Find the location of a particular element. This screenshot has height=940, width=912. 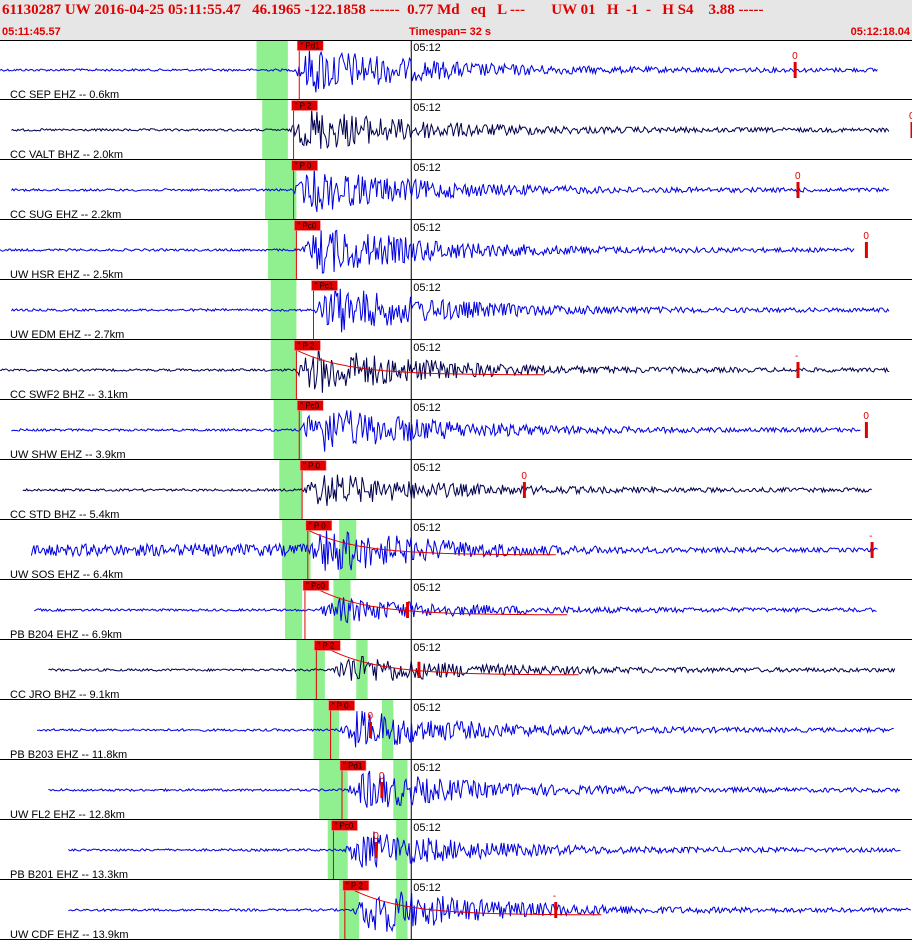

station-label: UW CDF EHZ -- 13.9km is located at coordinates (69, 934).